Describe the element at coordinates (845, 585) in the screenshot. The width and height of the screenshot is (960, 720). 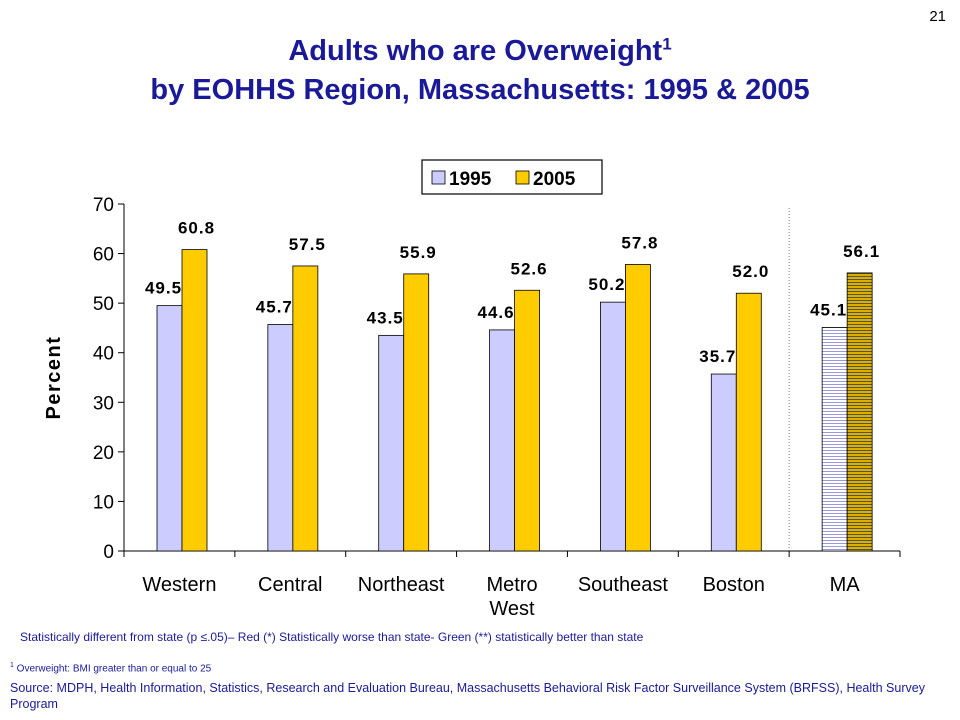
I see `x-category-label: MA` at that location.